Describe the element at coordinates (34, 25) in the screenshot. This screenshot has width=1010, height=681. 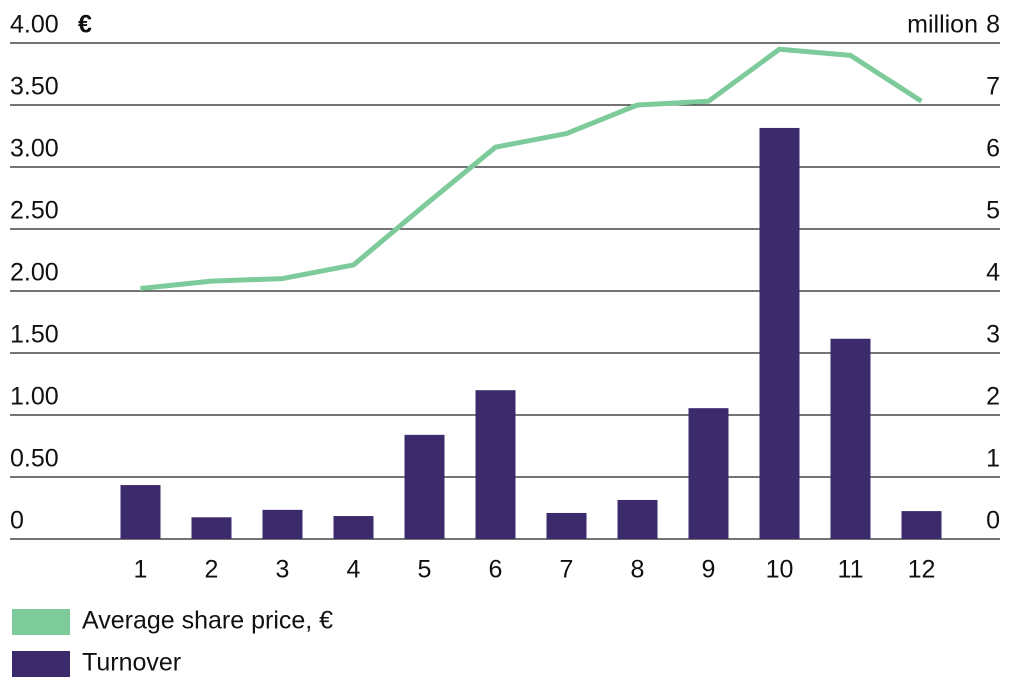
I see `y-tick-label: 4.00` at that location.